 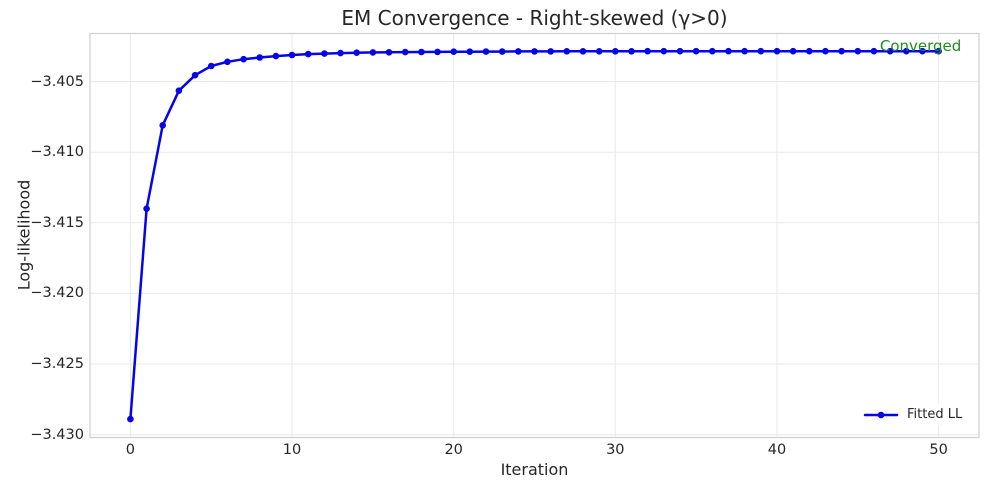 What do you see at coordinates (920, 46) in the screenshot?
I see `converged-annotation: Converged` at bounding box center [920, 46].